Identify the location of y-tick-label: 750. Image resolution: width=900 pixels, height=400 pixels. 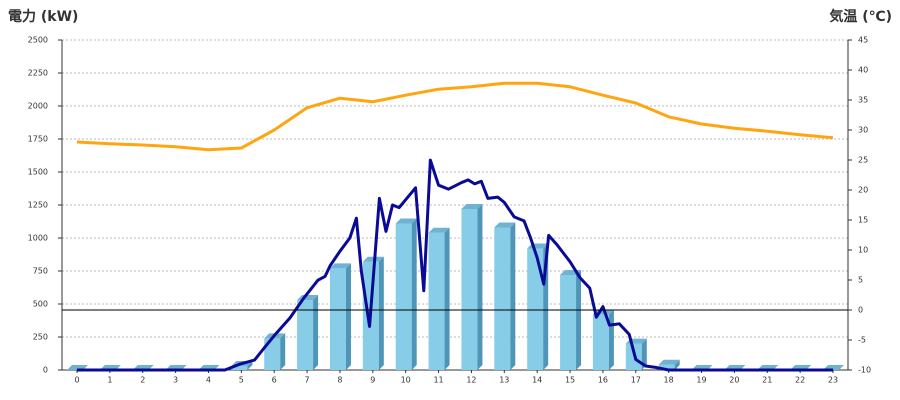
(40, 271).